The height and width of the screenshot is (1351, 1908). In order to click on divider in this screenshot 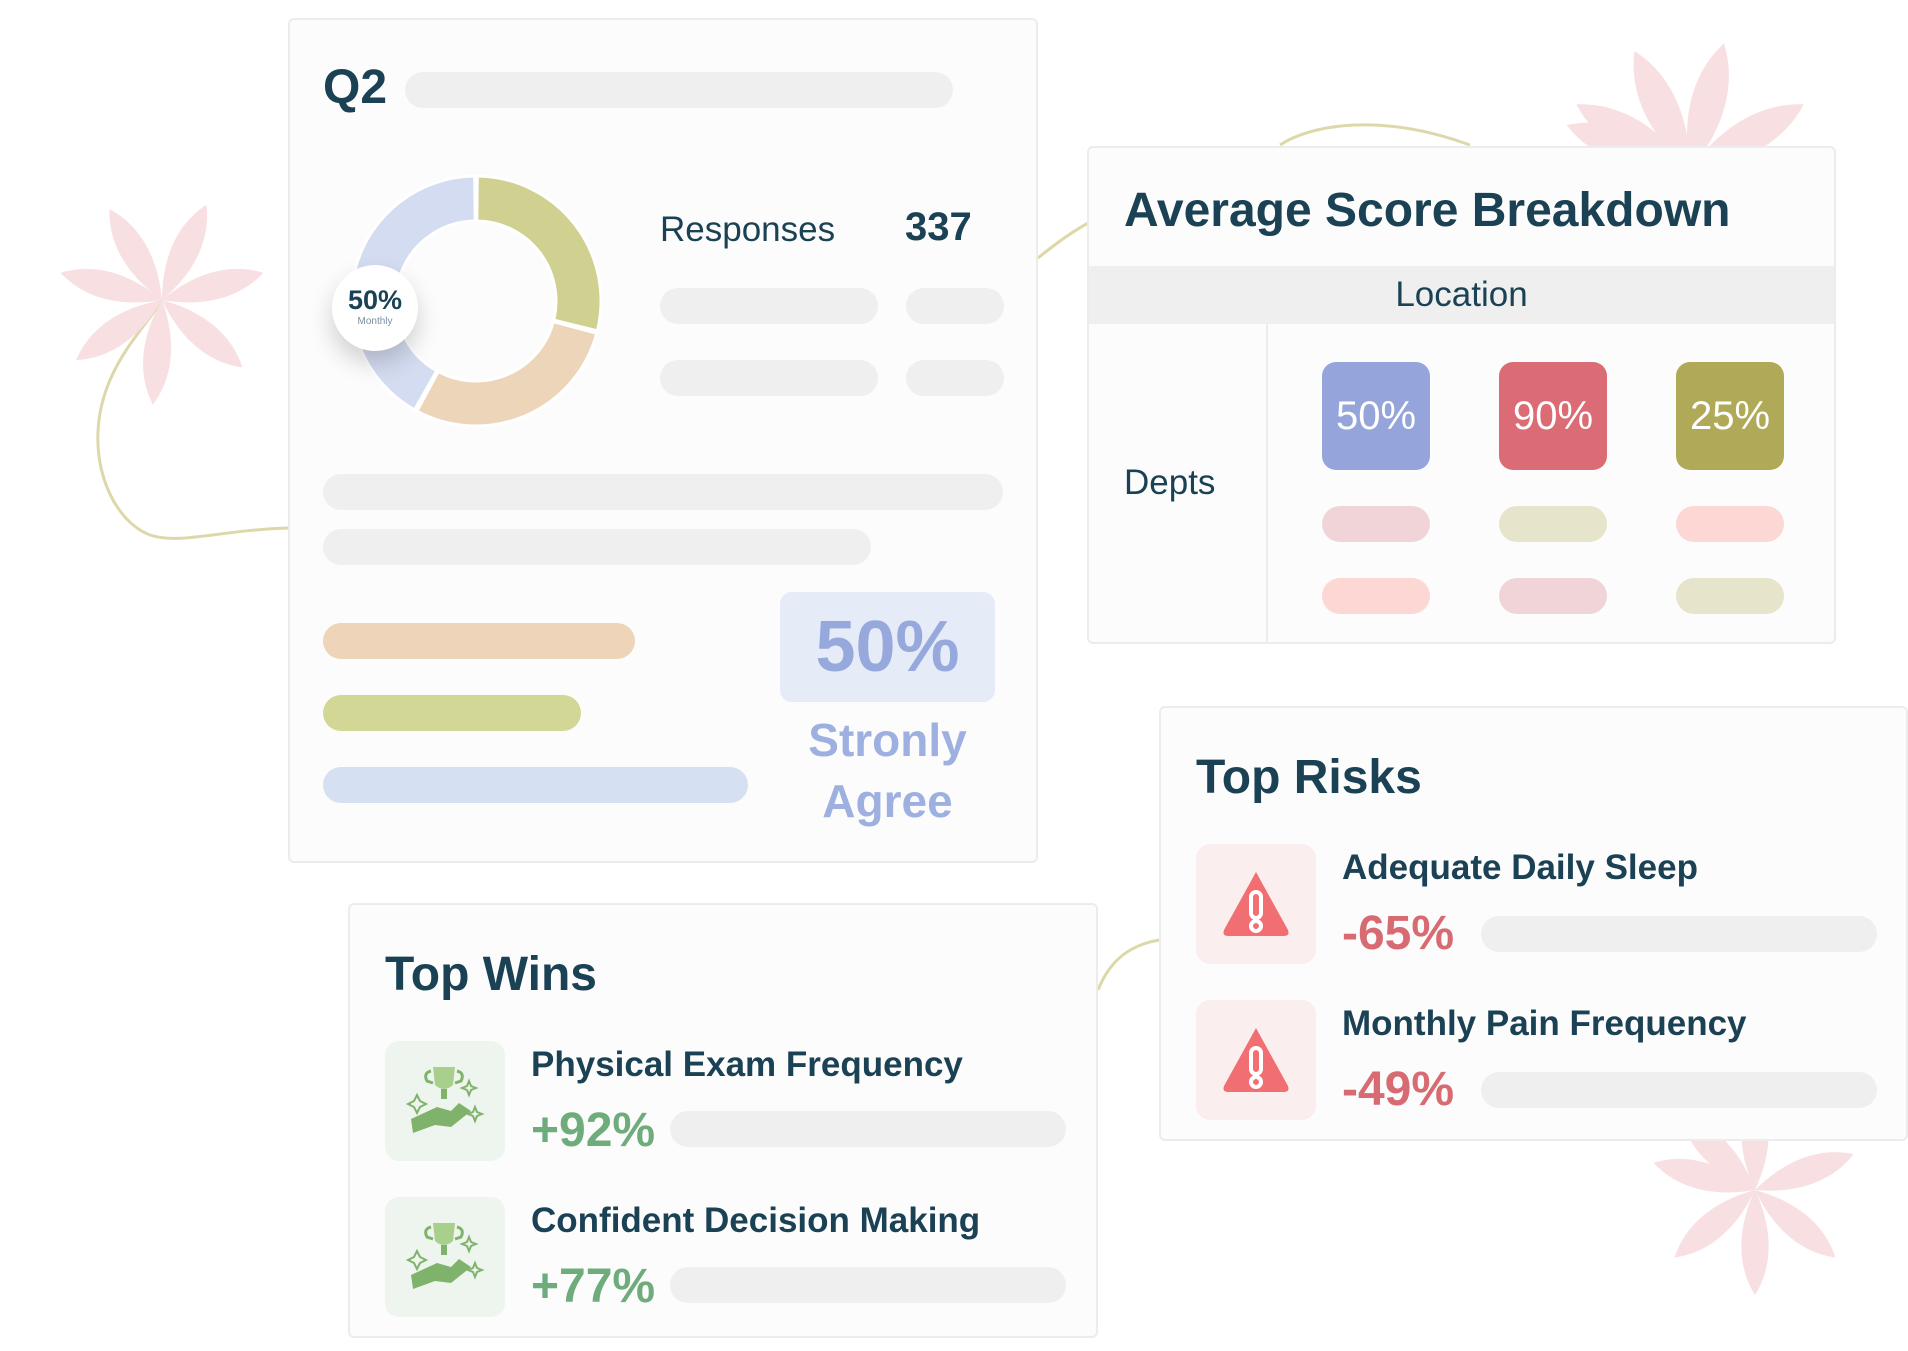, I will do `click(1267, 483)`.